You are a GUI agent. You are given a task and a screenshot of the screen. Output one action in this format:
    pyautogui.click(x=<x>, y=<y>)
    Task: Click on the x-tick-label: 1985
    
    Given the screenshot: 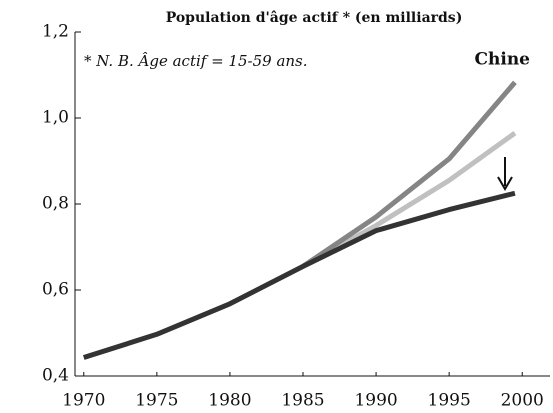 What is the action you would take?
    pyautogui.click(x=302, y=401)
    